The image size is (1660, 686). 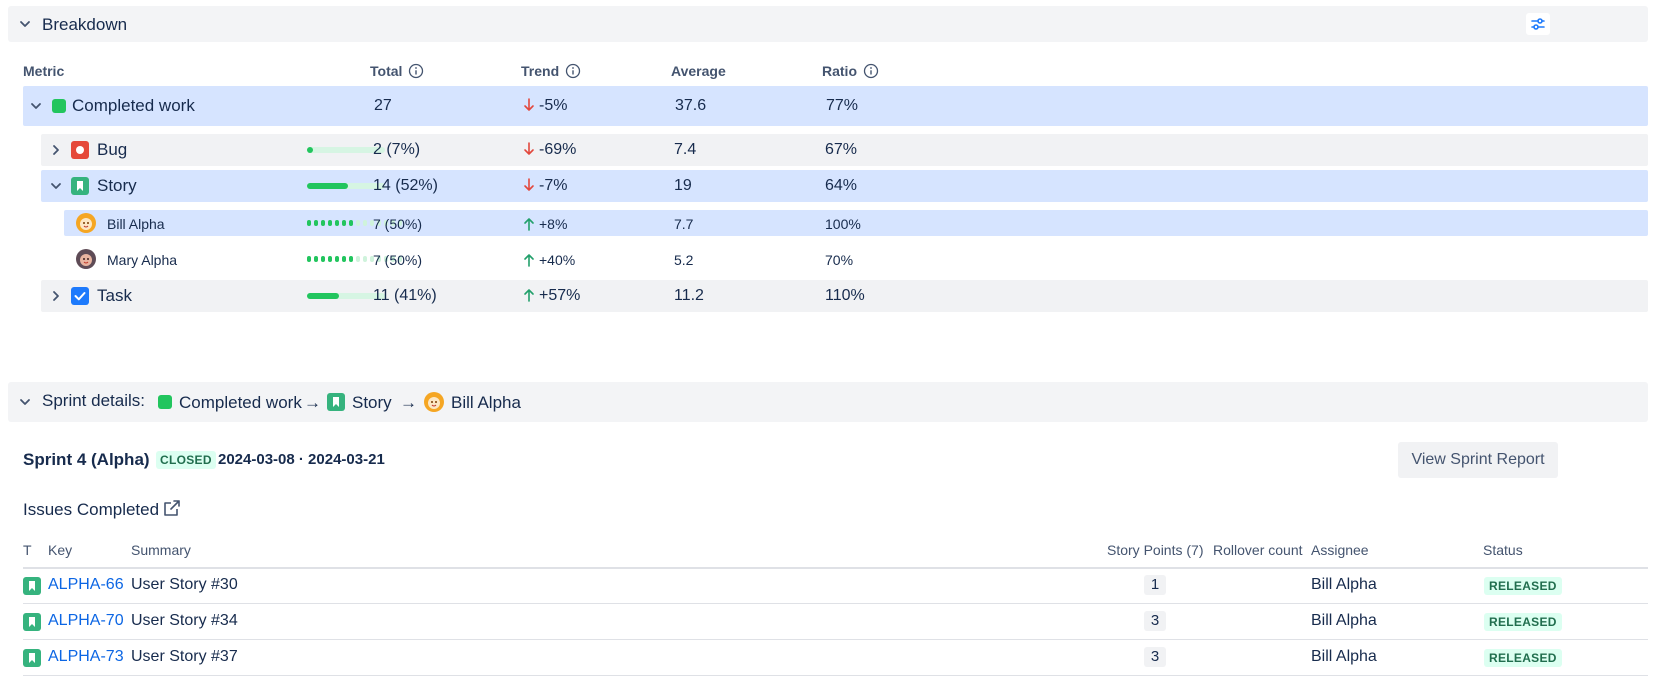 I want to click on breakdown-row-story: Story 14 (52%) -7% 19 64%, so click(x=844, y=186).